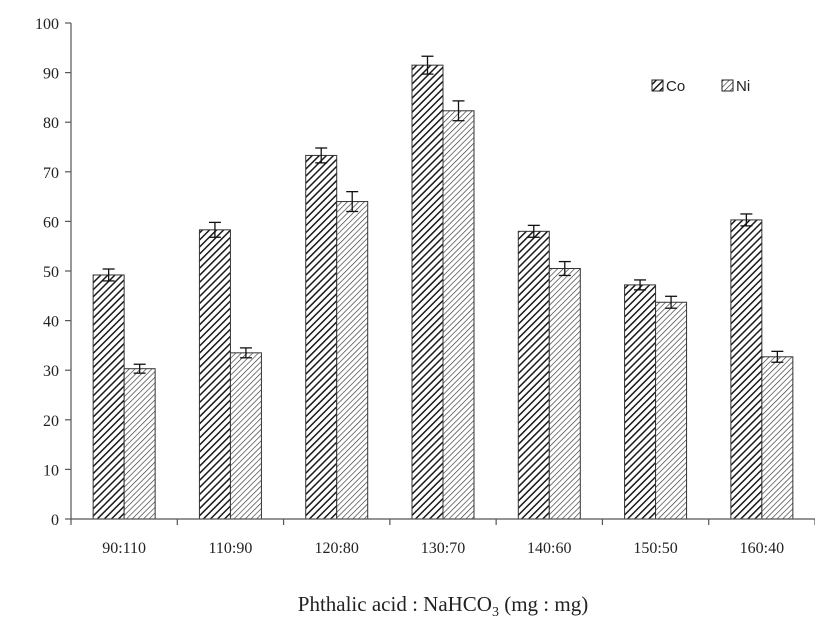 Image resolution: width=815 pixels, height=622 pixels. I want to click on x-axis-label: Phthalic acid : NaHCO3 (mg : mg), so click(443, 606).